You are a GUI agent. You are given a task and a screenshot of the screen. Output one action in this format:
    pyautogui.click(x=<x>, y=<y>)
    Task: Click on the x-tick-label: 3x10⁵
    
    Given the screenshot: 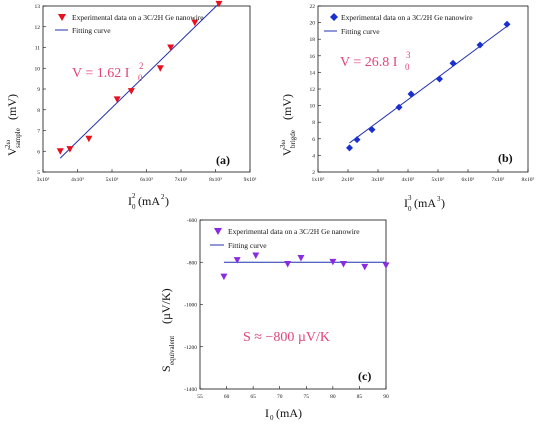 What is the action you would take?
    pyautogui.click(x=378, y=180)
    